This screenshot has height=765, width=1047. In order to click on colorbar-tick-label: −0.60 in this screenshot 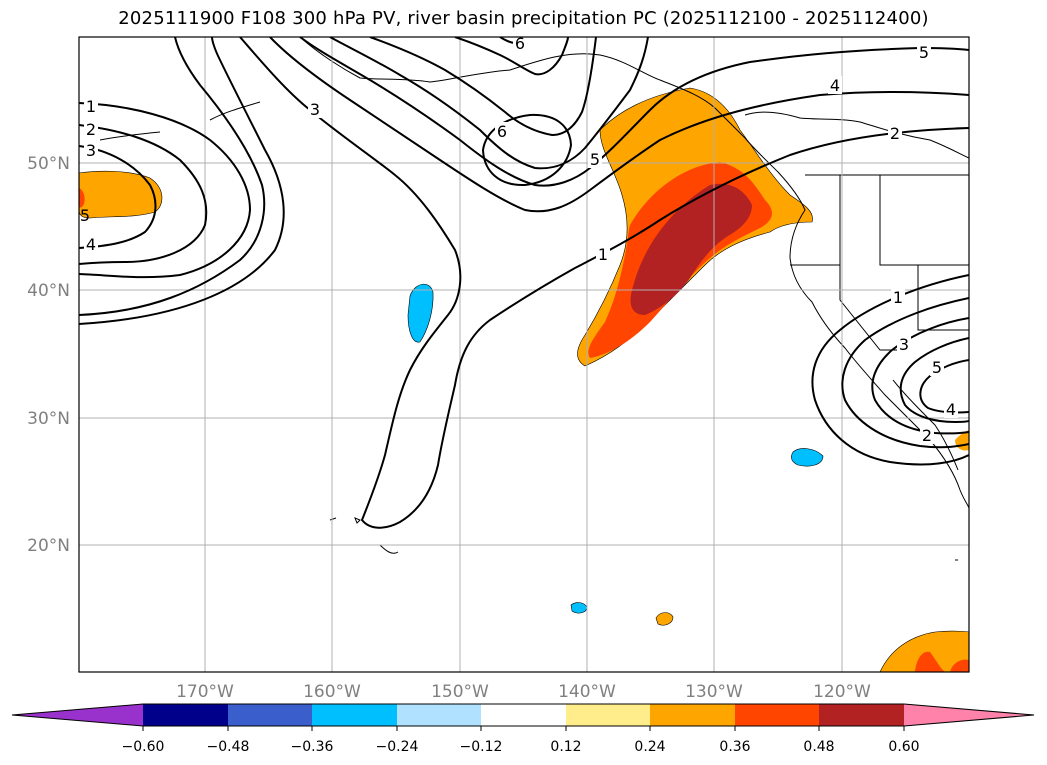, I will do `click(143, 747)`.